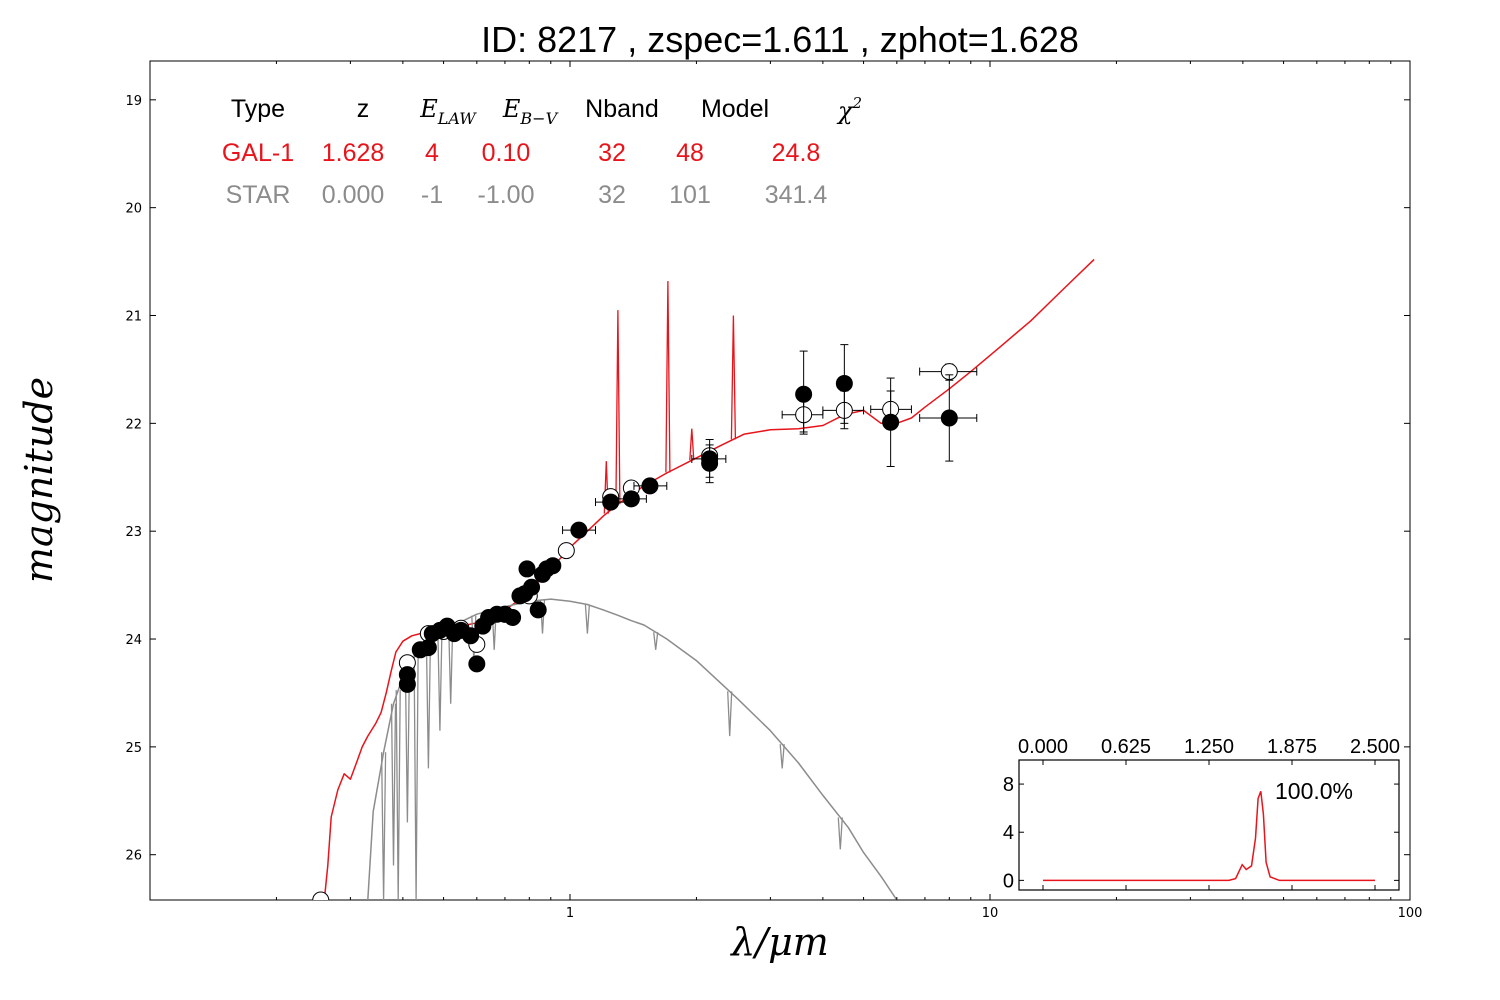  What do you see at coordinates (1314, 791) in the screenshot?
I see `inset-annotation: 100.0%` at bounding box center [1314, 791].